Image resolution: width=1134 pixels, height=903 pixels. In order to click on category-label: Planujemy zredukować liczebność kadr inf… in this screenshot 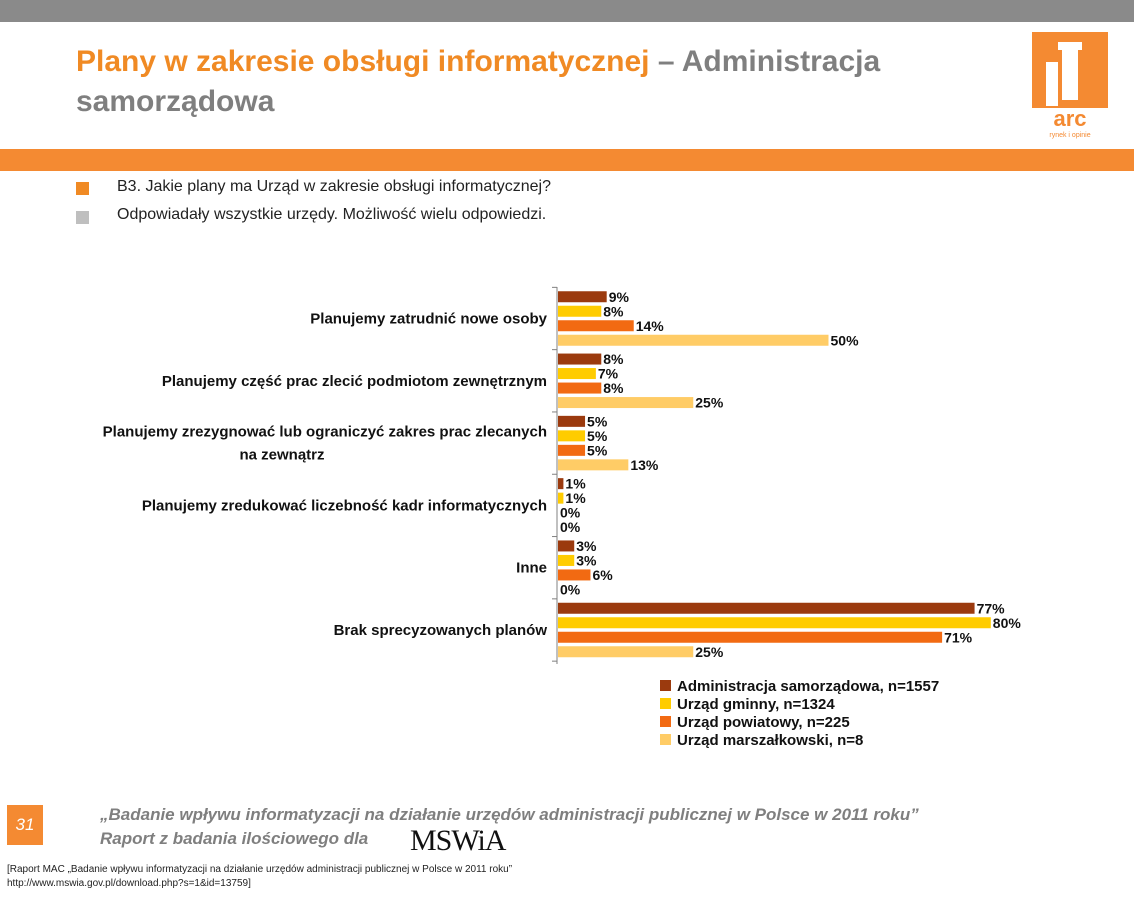, I will do `click(344, 505)`.